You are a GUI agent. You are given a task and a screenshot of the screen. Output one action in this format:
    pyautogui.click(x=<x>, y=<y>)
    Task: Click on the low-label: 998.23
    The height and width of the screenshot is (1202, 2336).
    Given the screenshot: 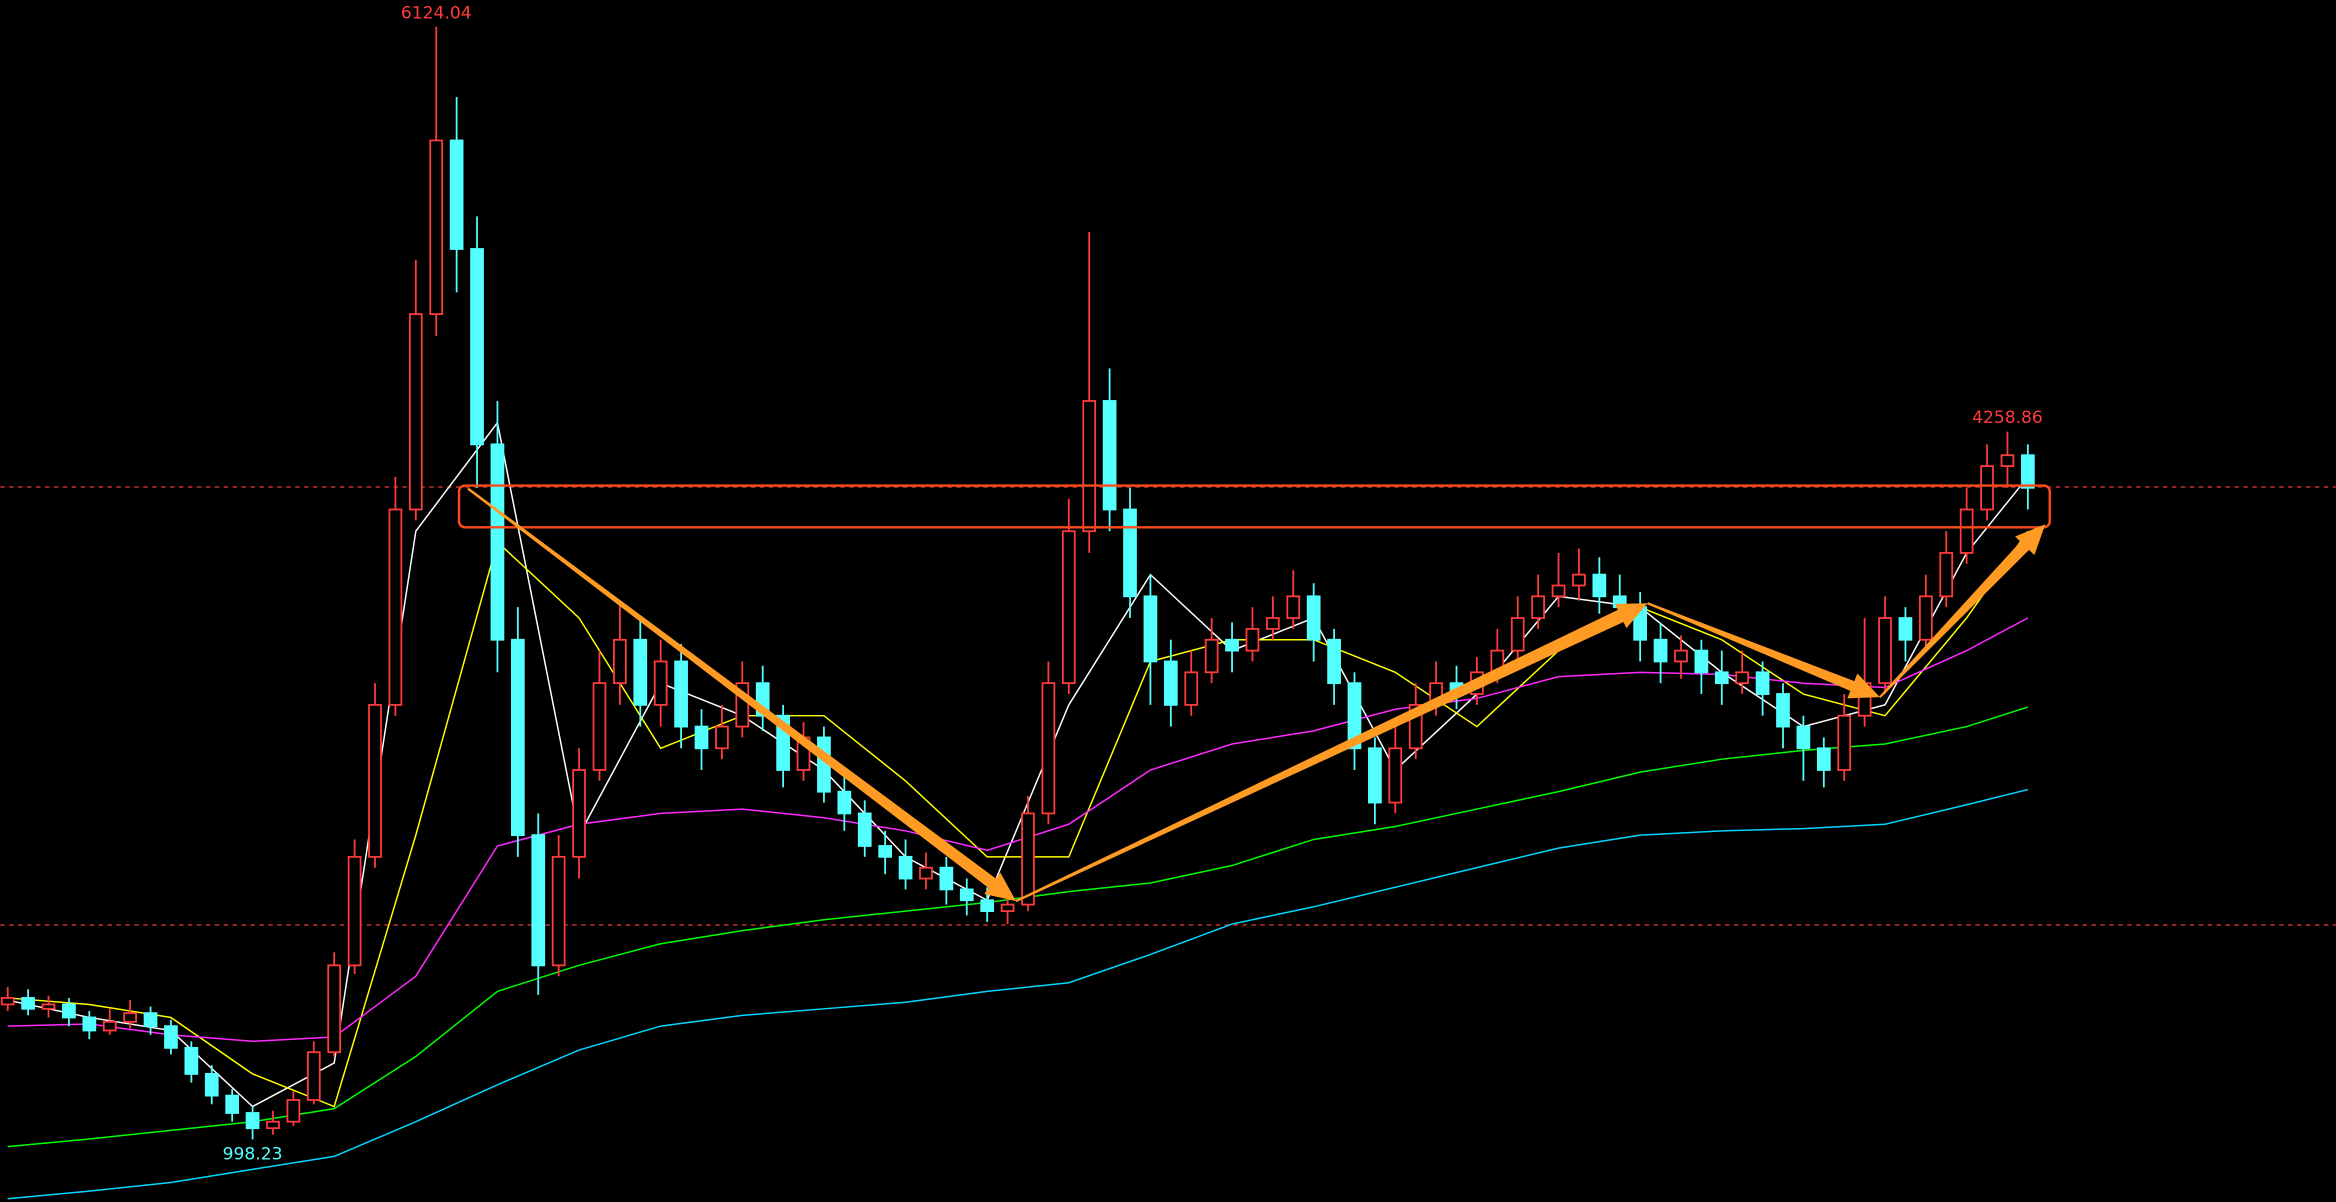 What is the action you would take?
    pyautogui.click(x=253, y=1154)
    